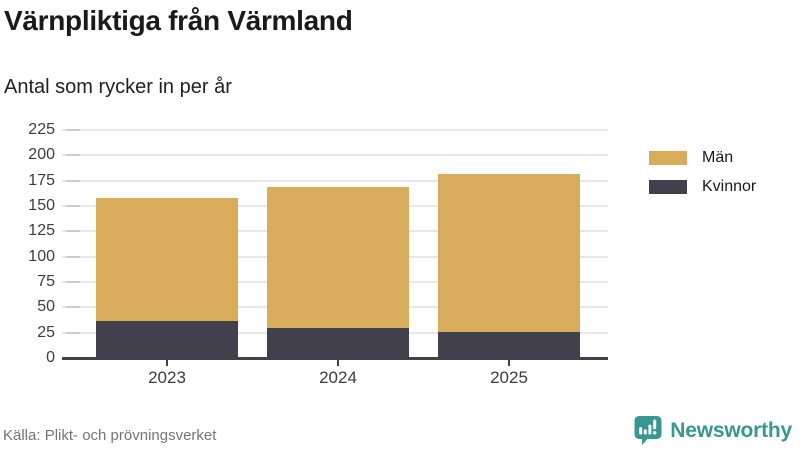  What do you see at coordinates (41, 130) in the screenshot?
I see `y-tick-label: 225` at bounding box center [41, 130].